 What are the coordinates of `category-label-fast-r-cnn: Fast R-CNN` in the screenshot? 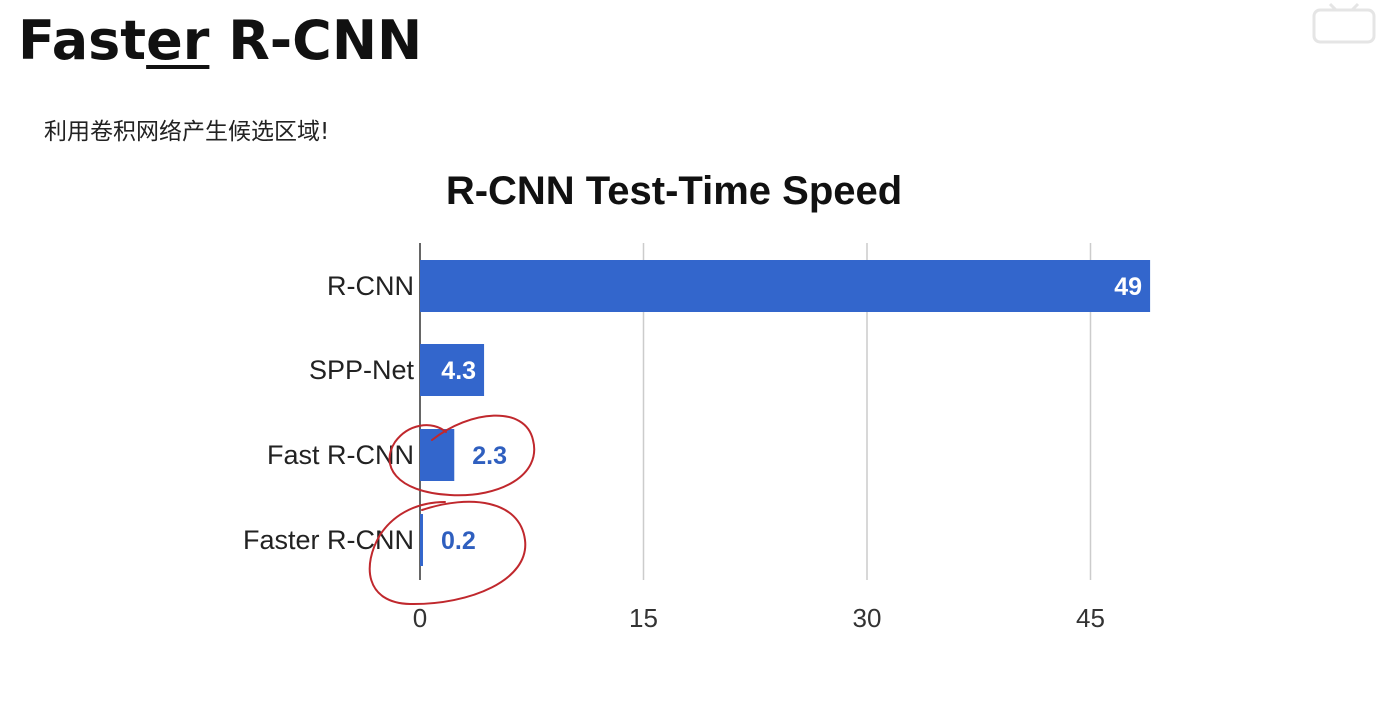 It's located at (340, 455).